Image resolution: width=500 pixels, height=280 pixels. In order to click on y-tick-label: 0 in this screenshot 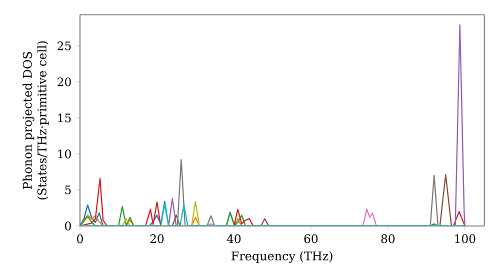, I will do `click(68, 226)`.